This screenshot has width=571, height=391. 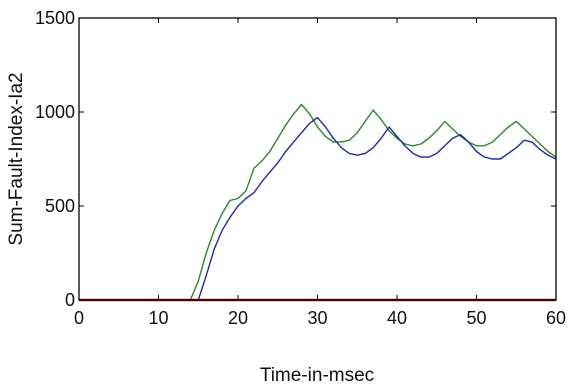 What do you see at coordinates (16, 158) in the screenshot?
I see `y-axis-title: Sum-Fault-Index-Ia2` at bounding box center [16, 158].